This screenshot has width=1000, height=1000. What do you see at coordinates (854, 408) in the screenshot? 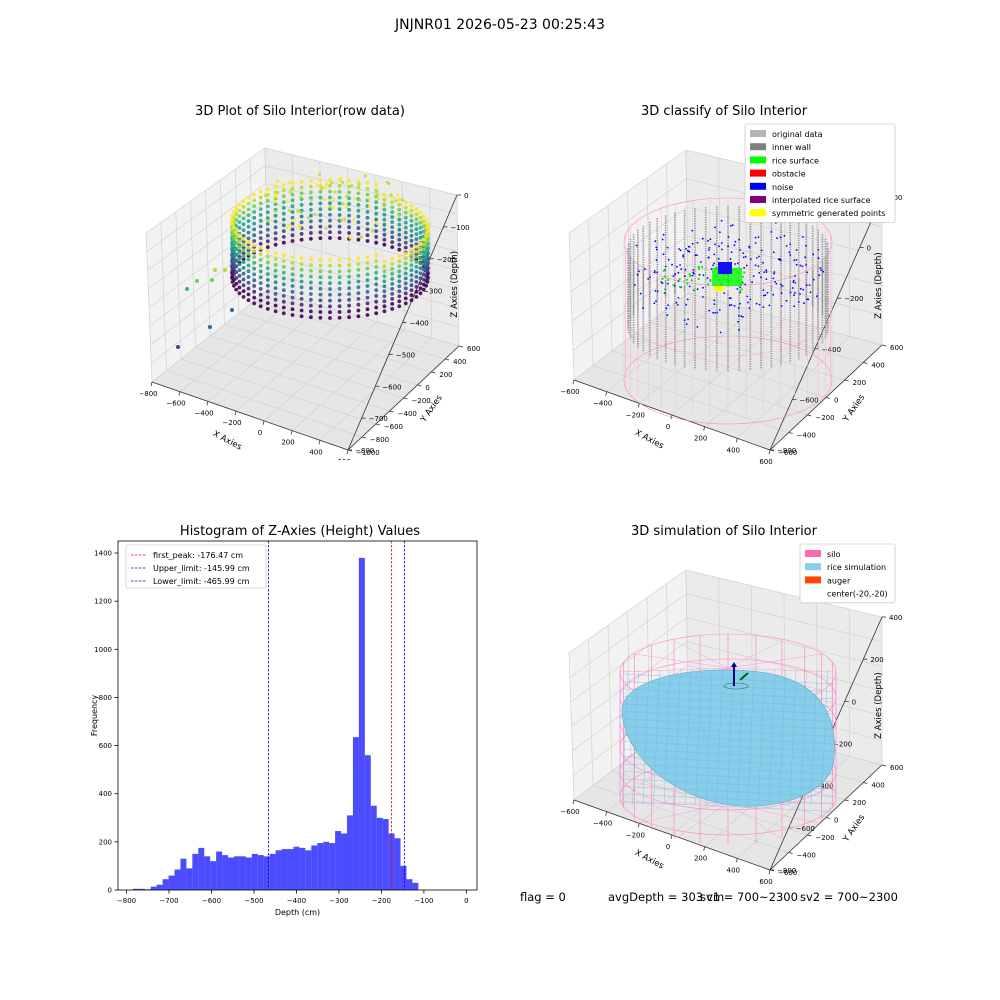
I see `p2-y-axis-label: Y Axies` at bounding box center [854, 408].